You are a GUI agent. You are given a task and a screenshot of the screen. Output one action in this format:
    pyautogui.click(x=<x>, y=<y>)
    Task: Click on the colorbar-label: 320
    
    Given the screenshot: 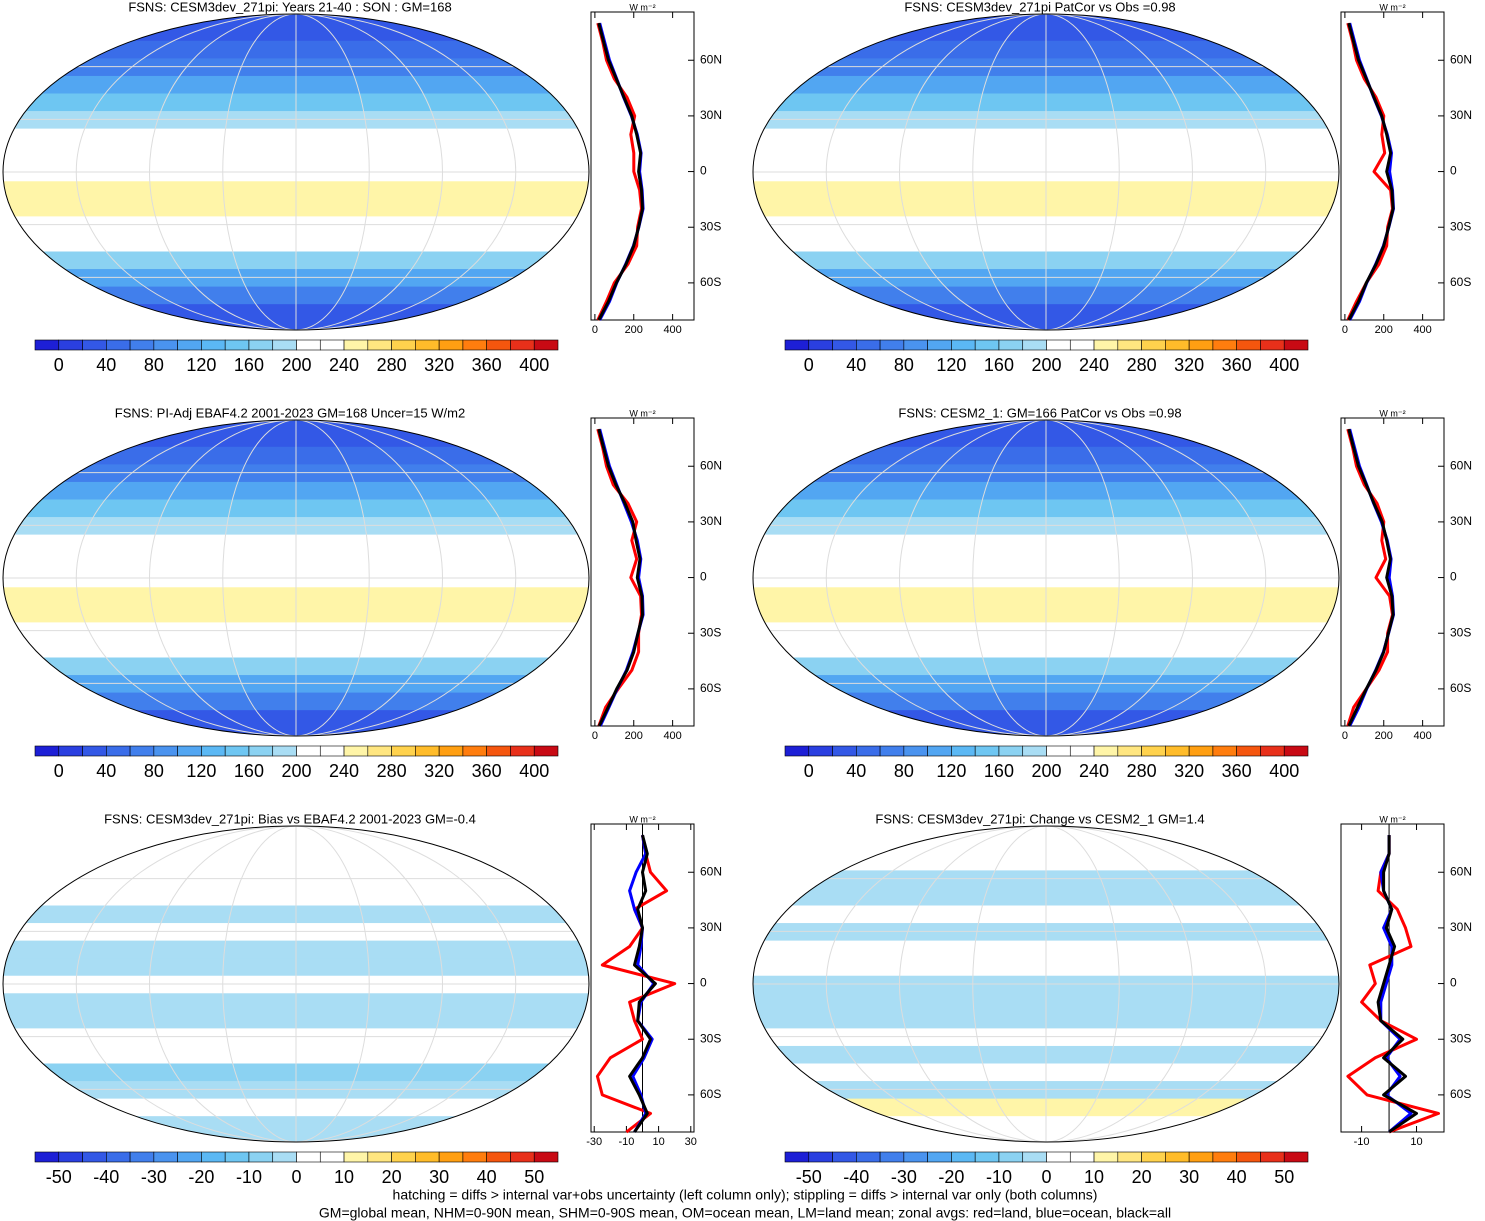 What is the action you would take?
    pyautogui.click(x=1189, y=365)
    